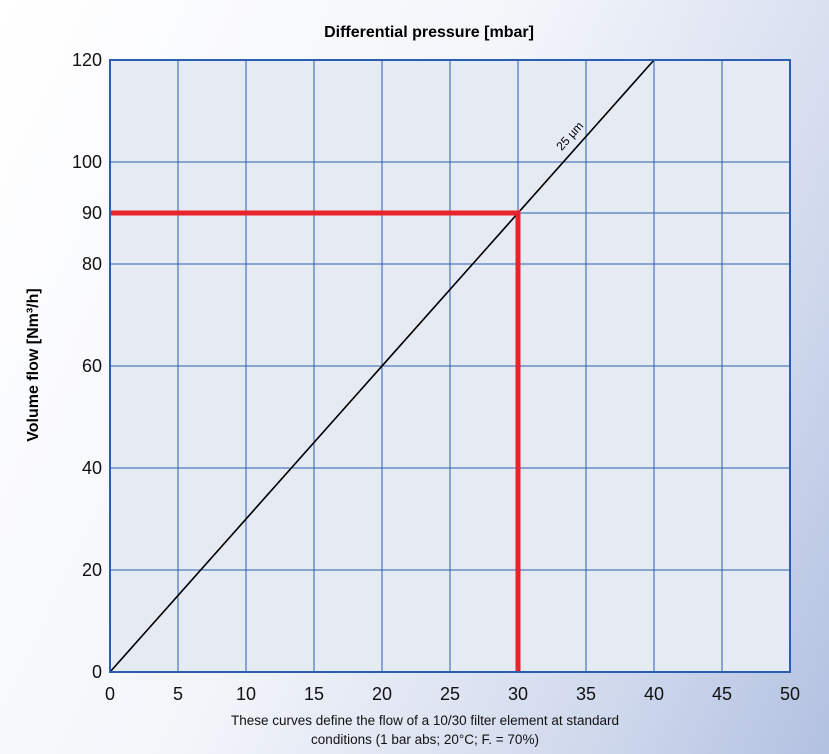 The image size is (829, 754). What do you see at coordinates (246, 694) in the screenshot?
I see `x-tick-label: 10` at bounding box center [246, 694].